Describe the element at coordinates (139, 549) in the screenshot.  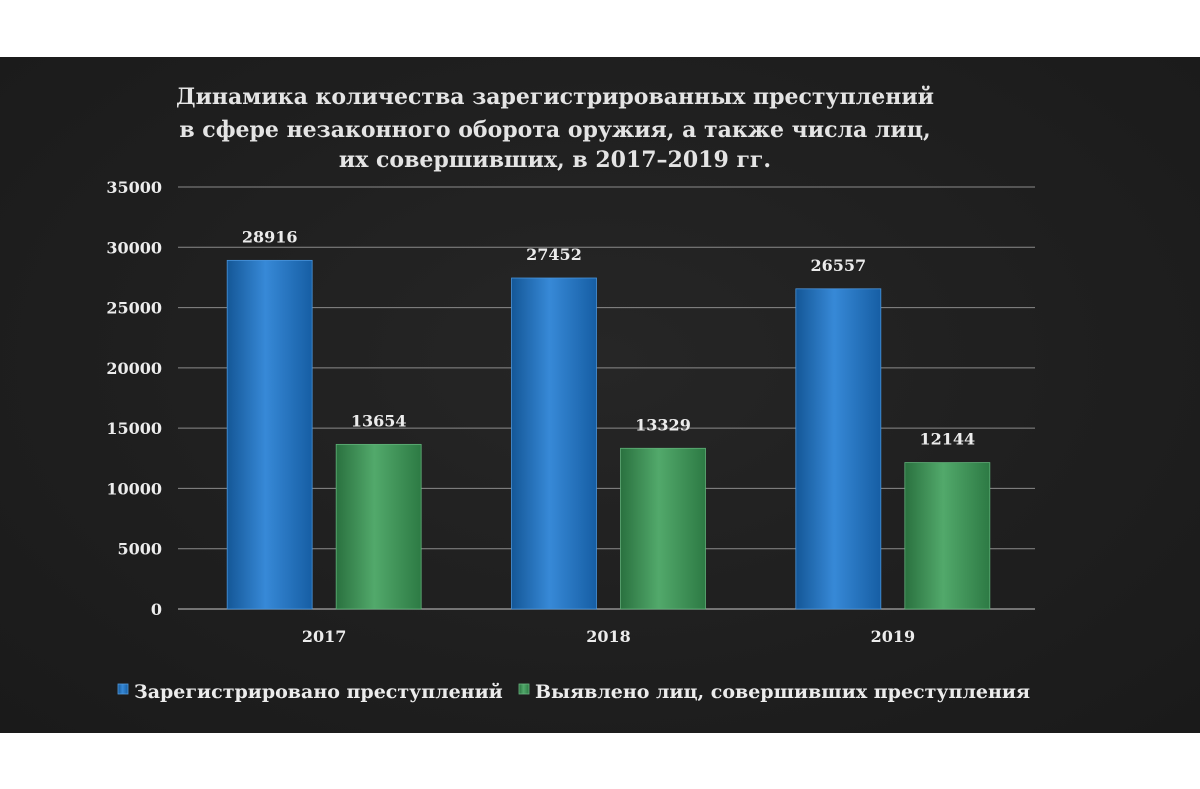
I see `y-tick-label: 5000` at that location.